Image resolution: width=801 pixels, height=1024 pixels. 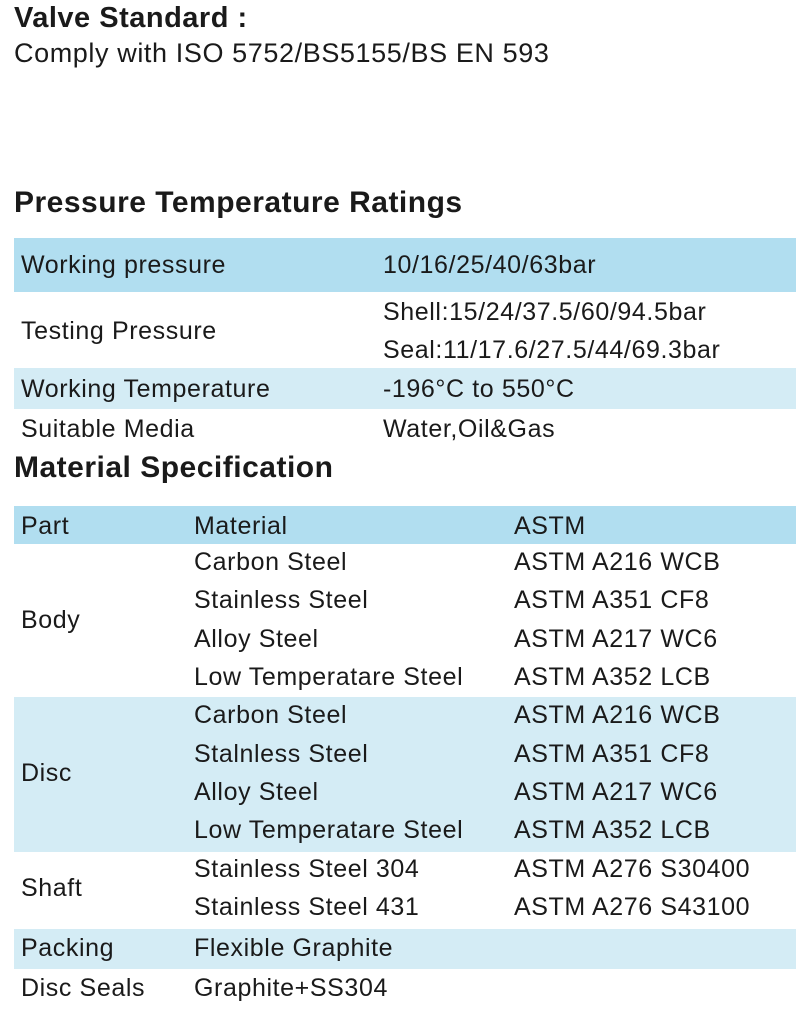 I want to click on valve-standard-title: Valve Standard :, so click(x=131, y=18).